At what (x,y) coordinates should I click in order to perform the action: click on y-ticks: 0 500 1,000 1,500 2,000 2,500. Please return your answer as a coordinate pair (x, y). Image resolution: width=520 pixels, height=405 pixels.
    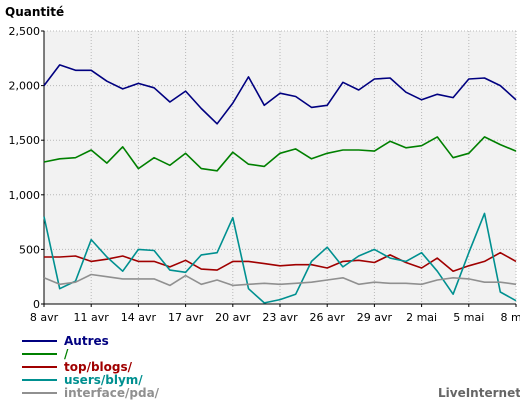
    Looking at the image, I should click on (26, 168).